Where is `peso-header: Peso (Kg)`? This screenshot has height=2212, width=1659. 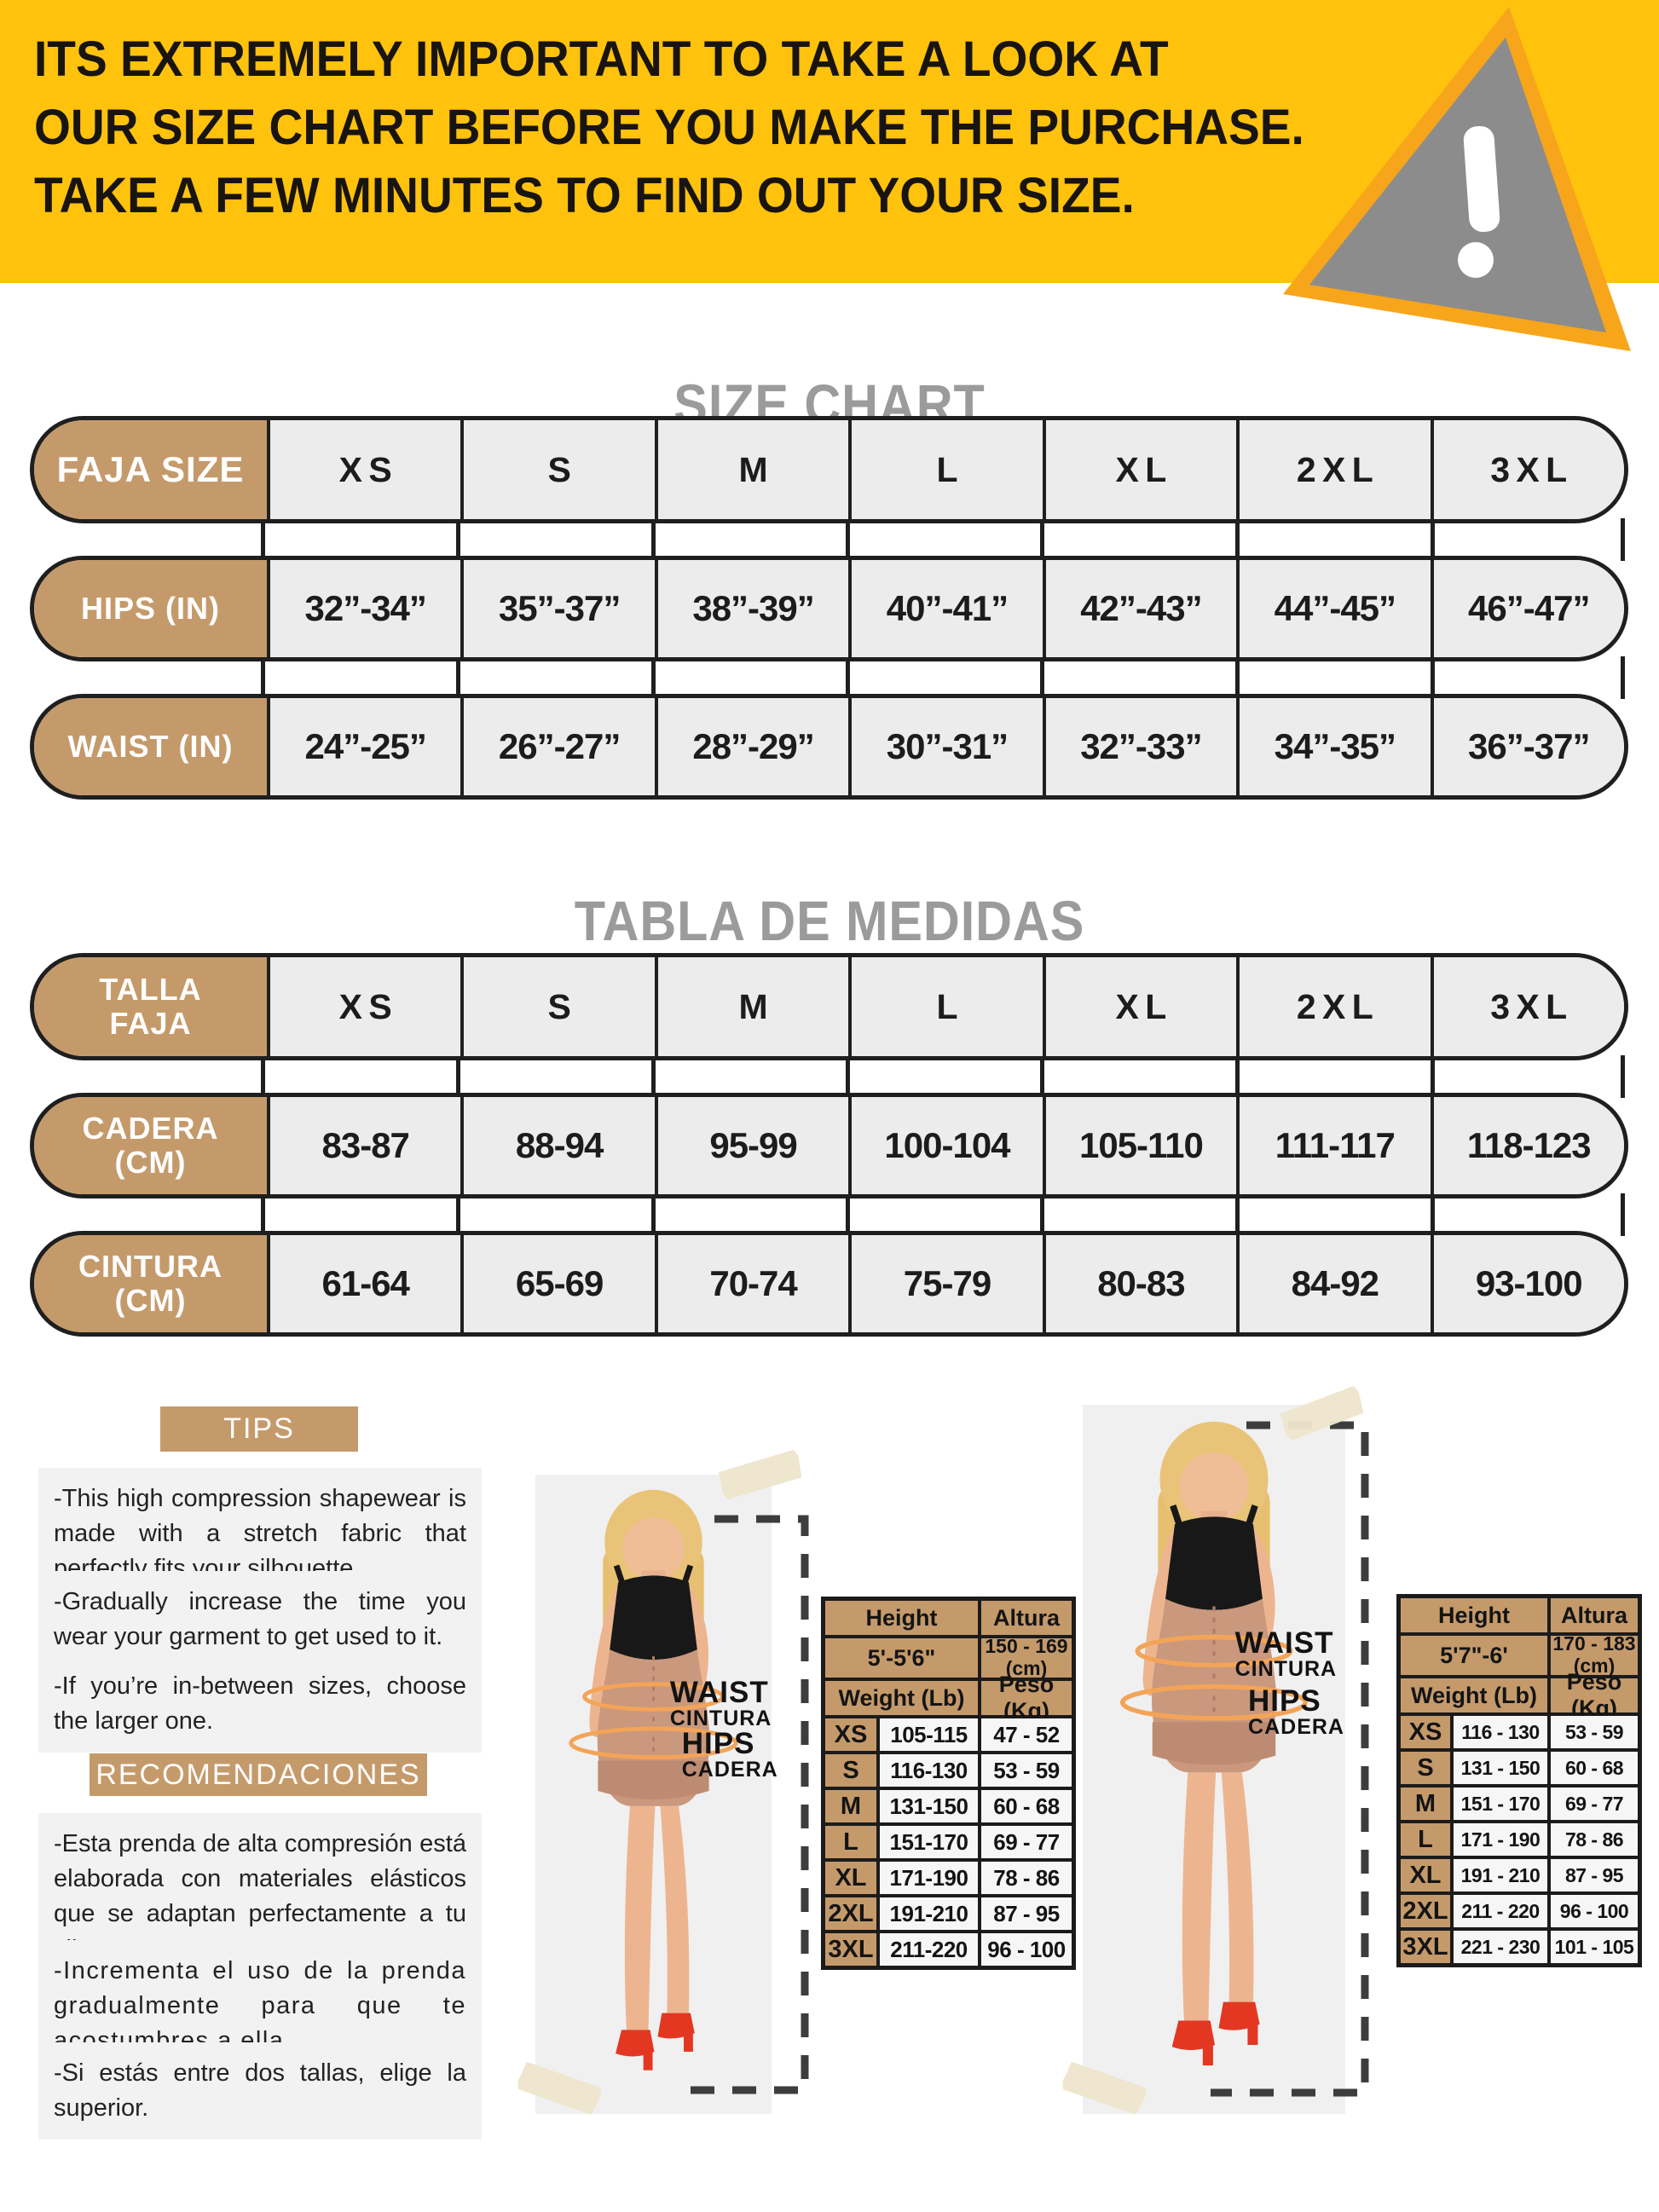 peso-header: Peso (Kg) is located at coordinates (1027, 1698).